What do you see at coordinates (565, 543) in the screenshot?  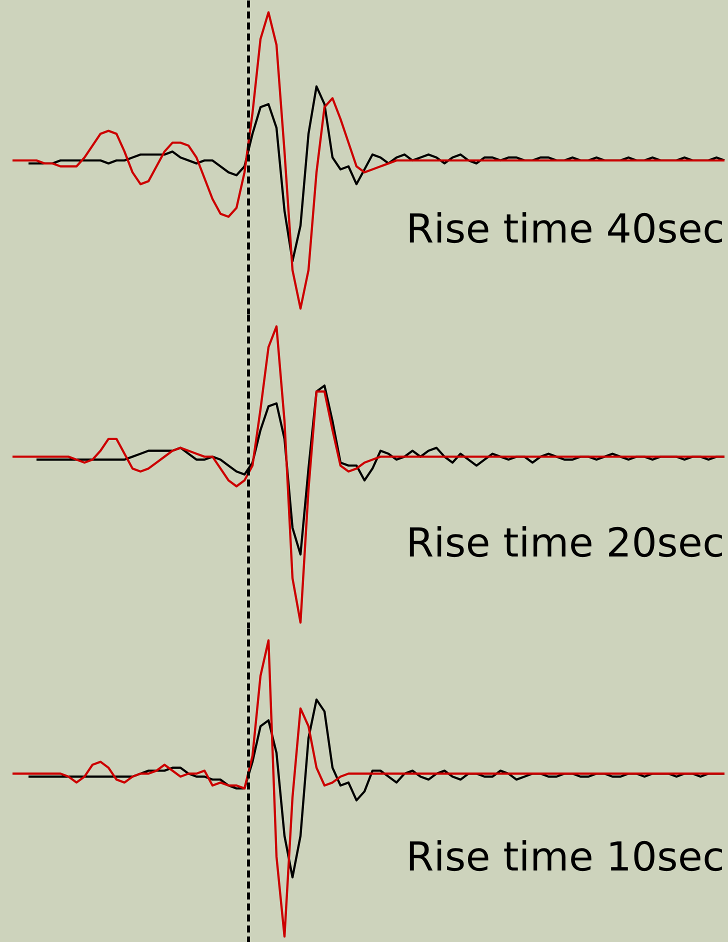 I see `annotation: Rise time 20sec` at bounding box center [565, 543].